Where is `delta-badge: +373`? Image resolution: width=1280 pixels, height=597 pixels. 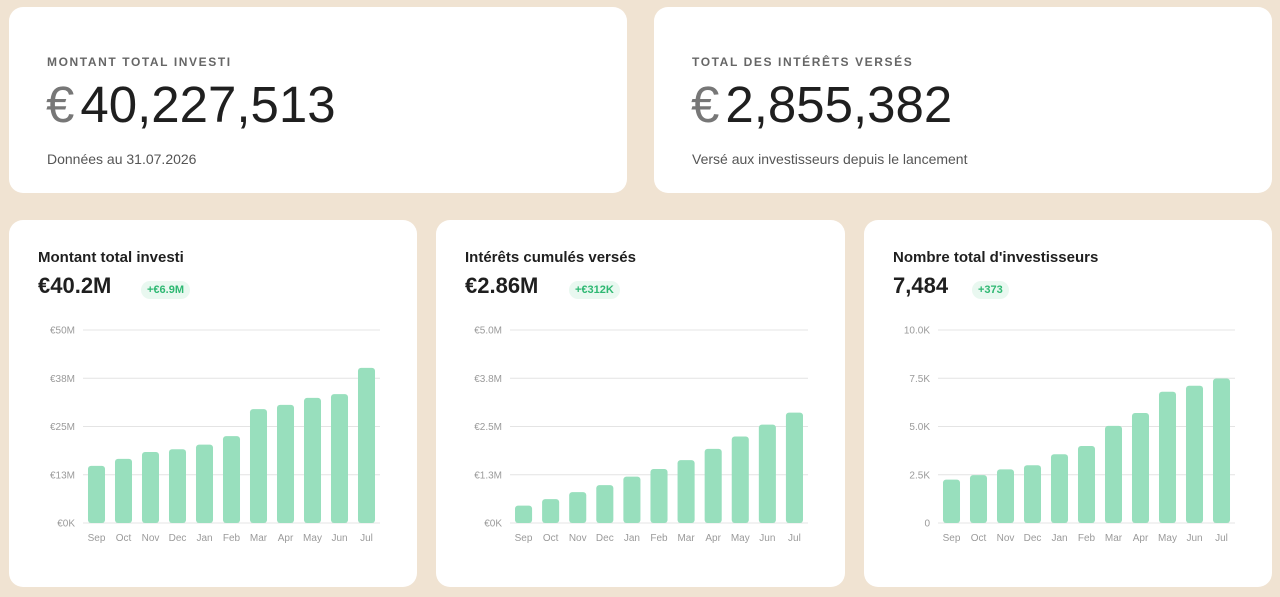 delta-badge: +373 is located at coordinates (990, 290).